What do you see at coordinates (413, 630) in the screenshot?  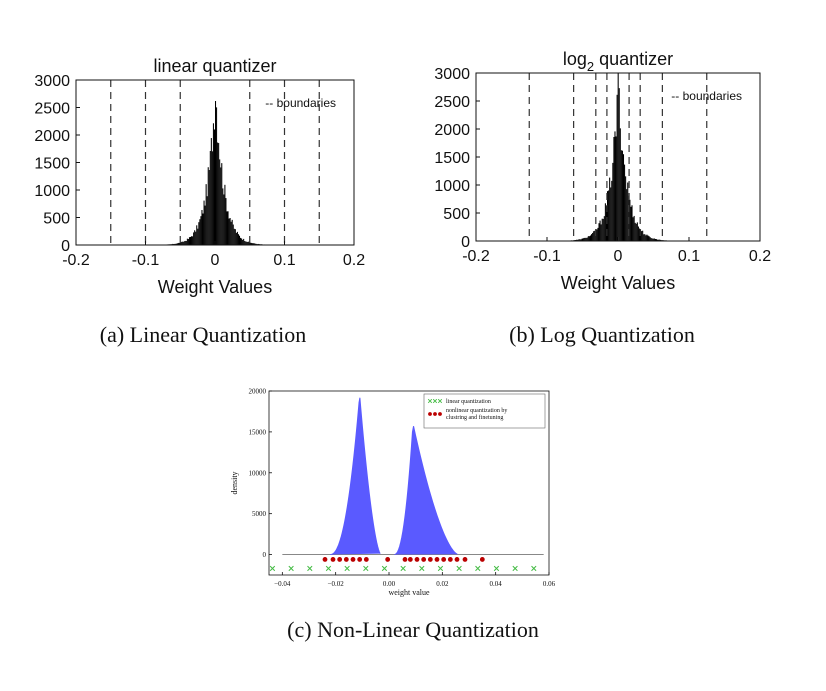 I see `caption-c: (c) Non-Linear Quantization` at bounding box center [413, 630].